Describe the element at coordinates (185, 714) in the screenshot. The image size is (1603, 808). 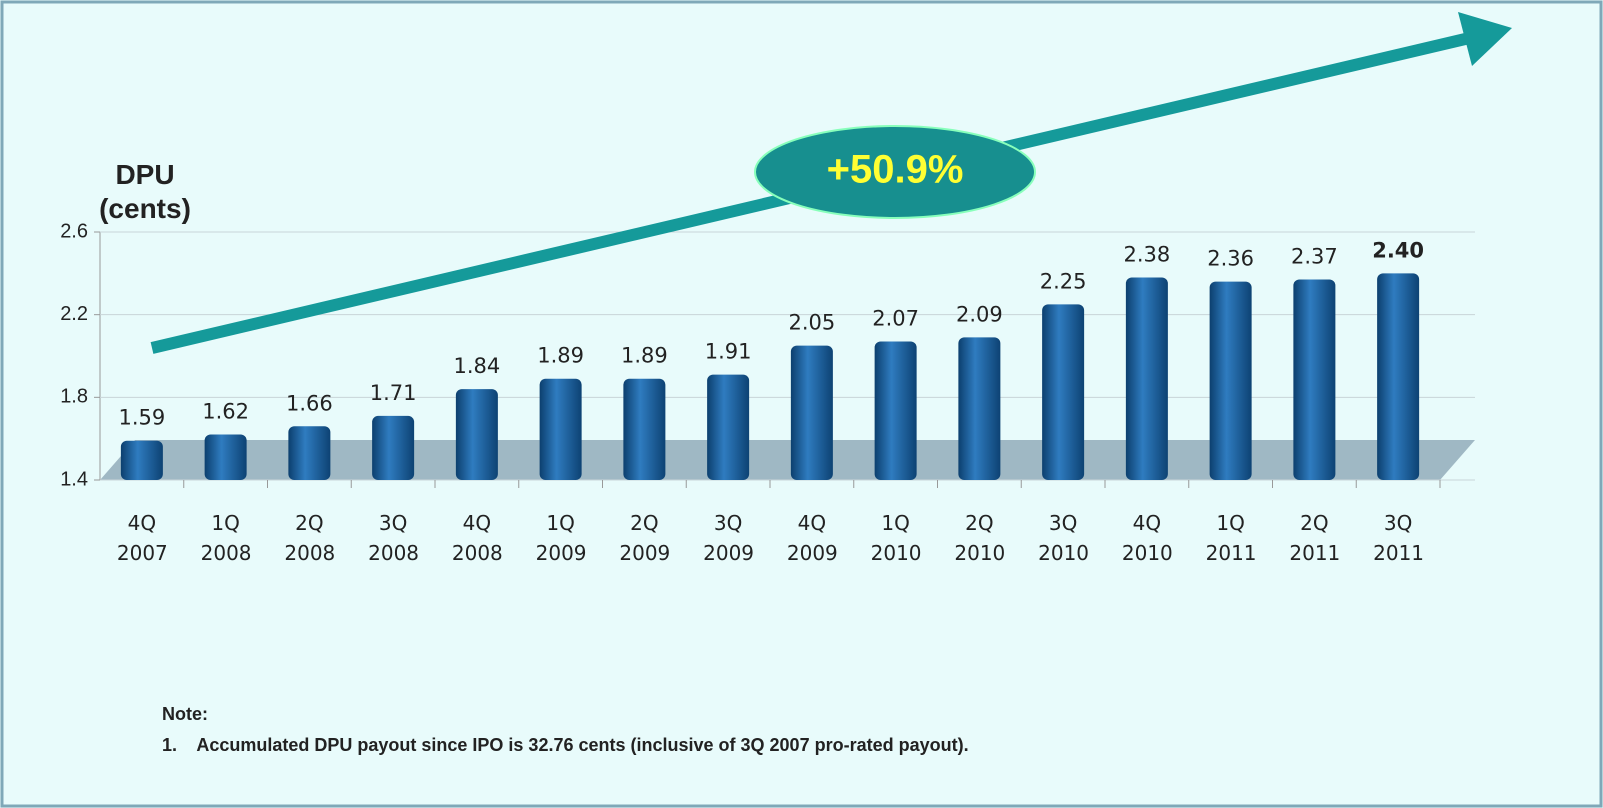
I see `note-line: Note:` at that location.